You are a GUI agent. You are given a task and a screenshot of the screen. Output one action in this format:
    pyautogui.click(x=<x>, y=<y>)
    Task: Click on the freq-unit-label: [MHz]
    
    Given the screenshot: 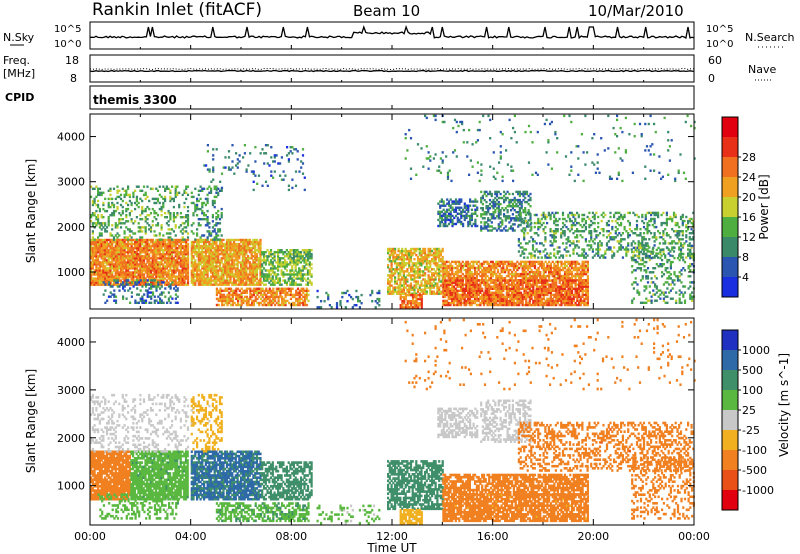 What is the action you would take?
    pyautogui.click(x=19, y=73)
    